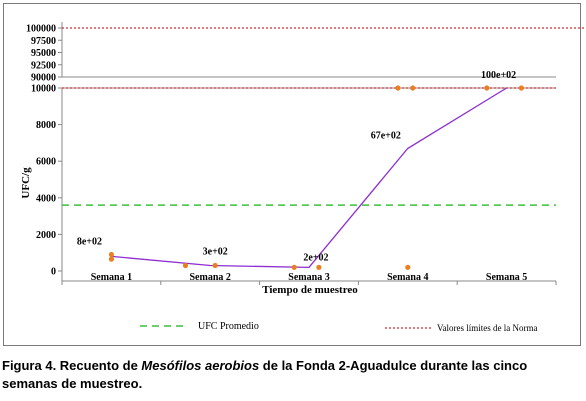 This screenshot has height=401, width=586. Describe the element at coordinates (43, 89) in the screenshot. I see `lower-y-tick-label: 10000` at that location.